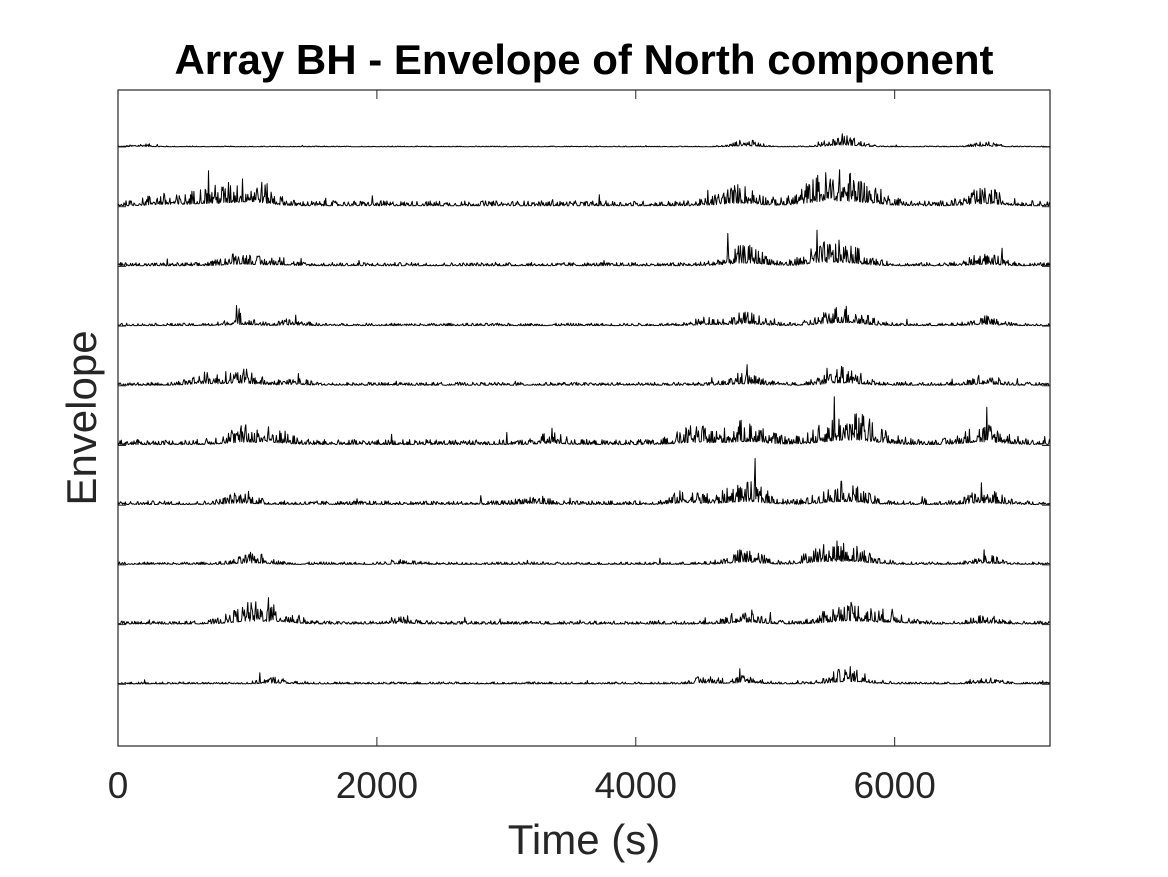 Image resolution: width=1168 pixels, height=877 pixels. Describe the element at coordinates (583, 59) in the screenshot. I see `chart-title: Array BH - Envelope of North component` at that location.